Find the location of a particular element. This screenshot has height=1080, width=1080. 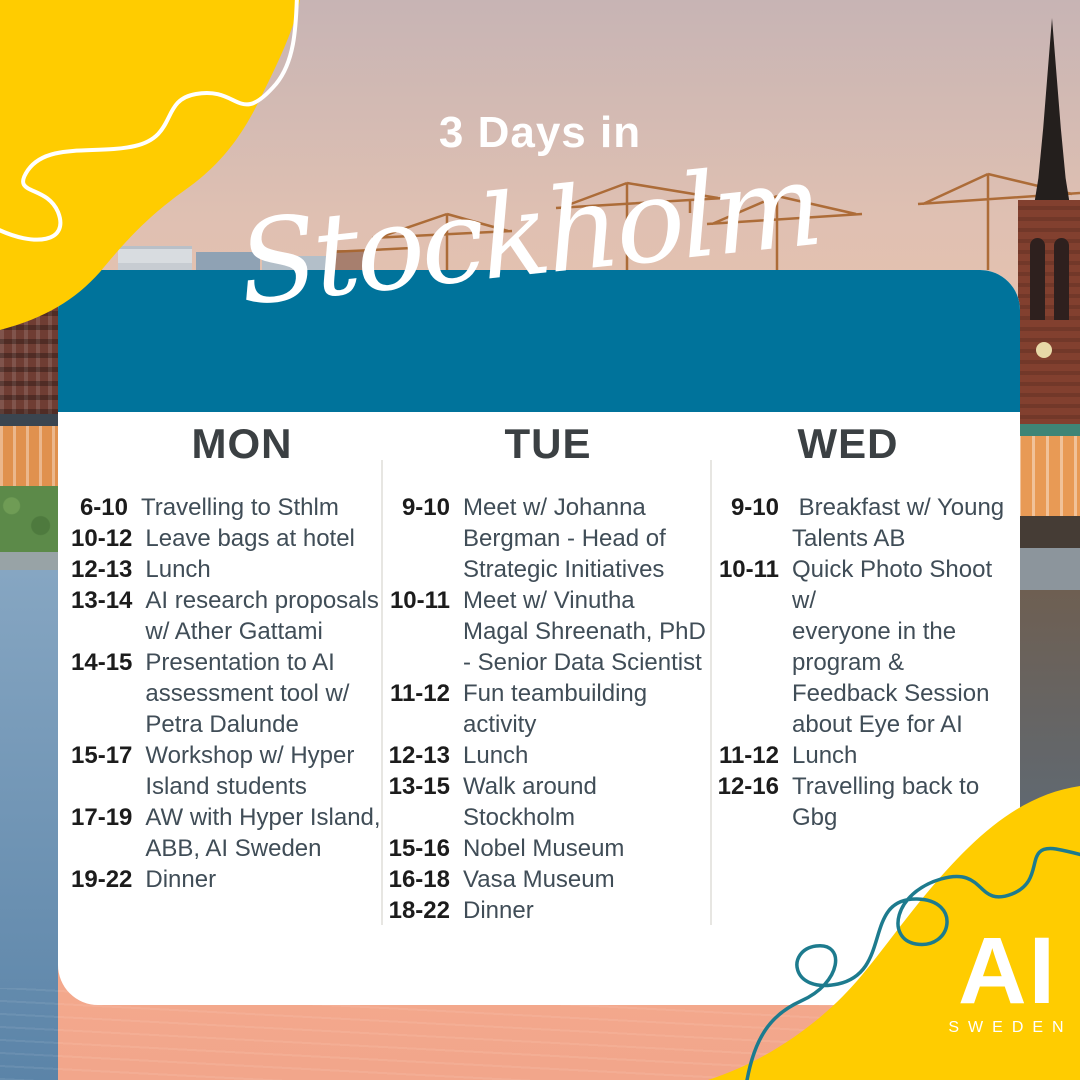

yellow-blob-bottom-right is located at coordinates (894, 933).